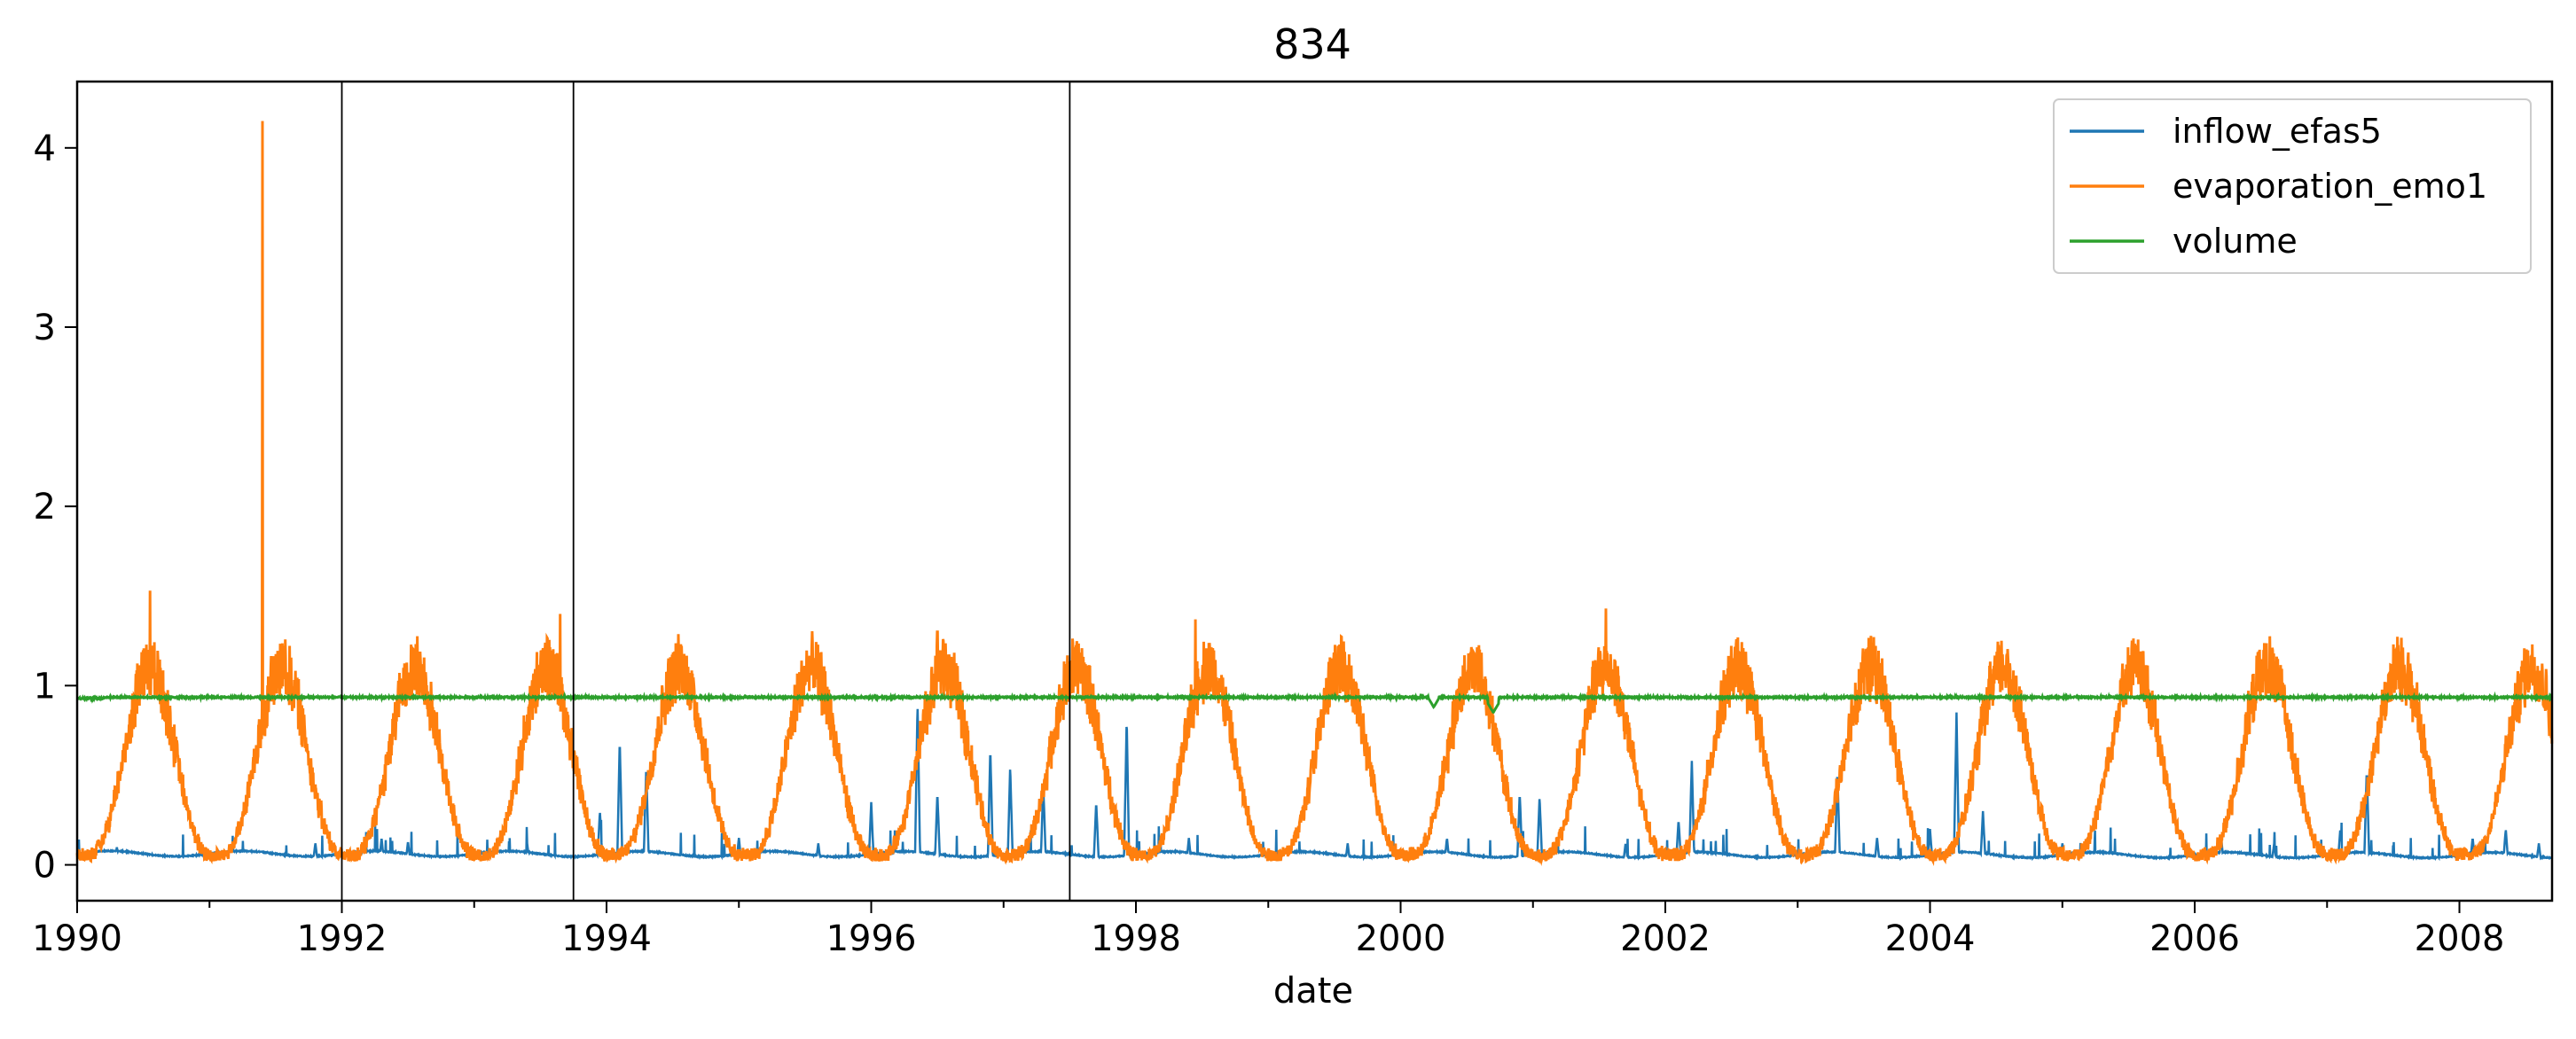 This screenshot has width=2576, height=1039. What do you see at coordinates (1136, 939) in the screenshot?
I see `x-tick-label: 1998` at bounding box center [1136, 939].